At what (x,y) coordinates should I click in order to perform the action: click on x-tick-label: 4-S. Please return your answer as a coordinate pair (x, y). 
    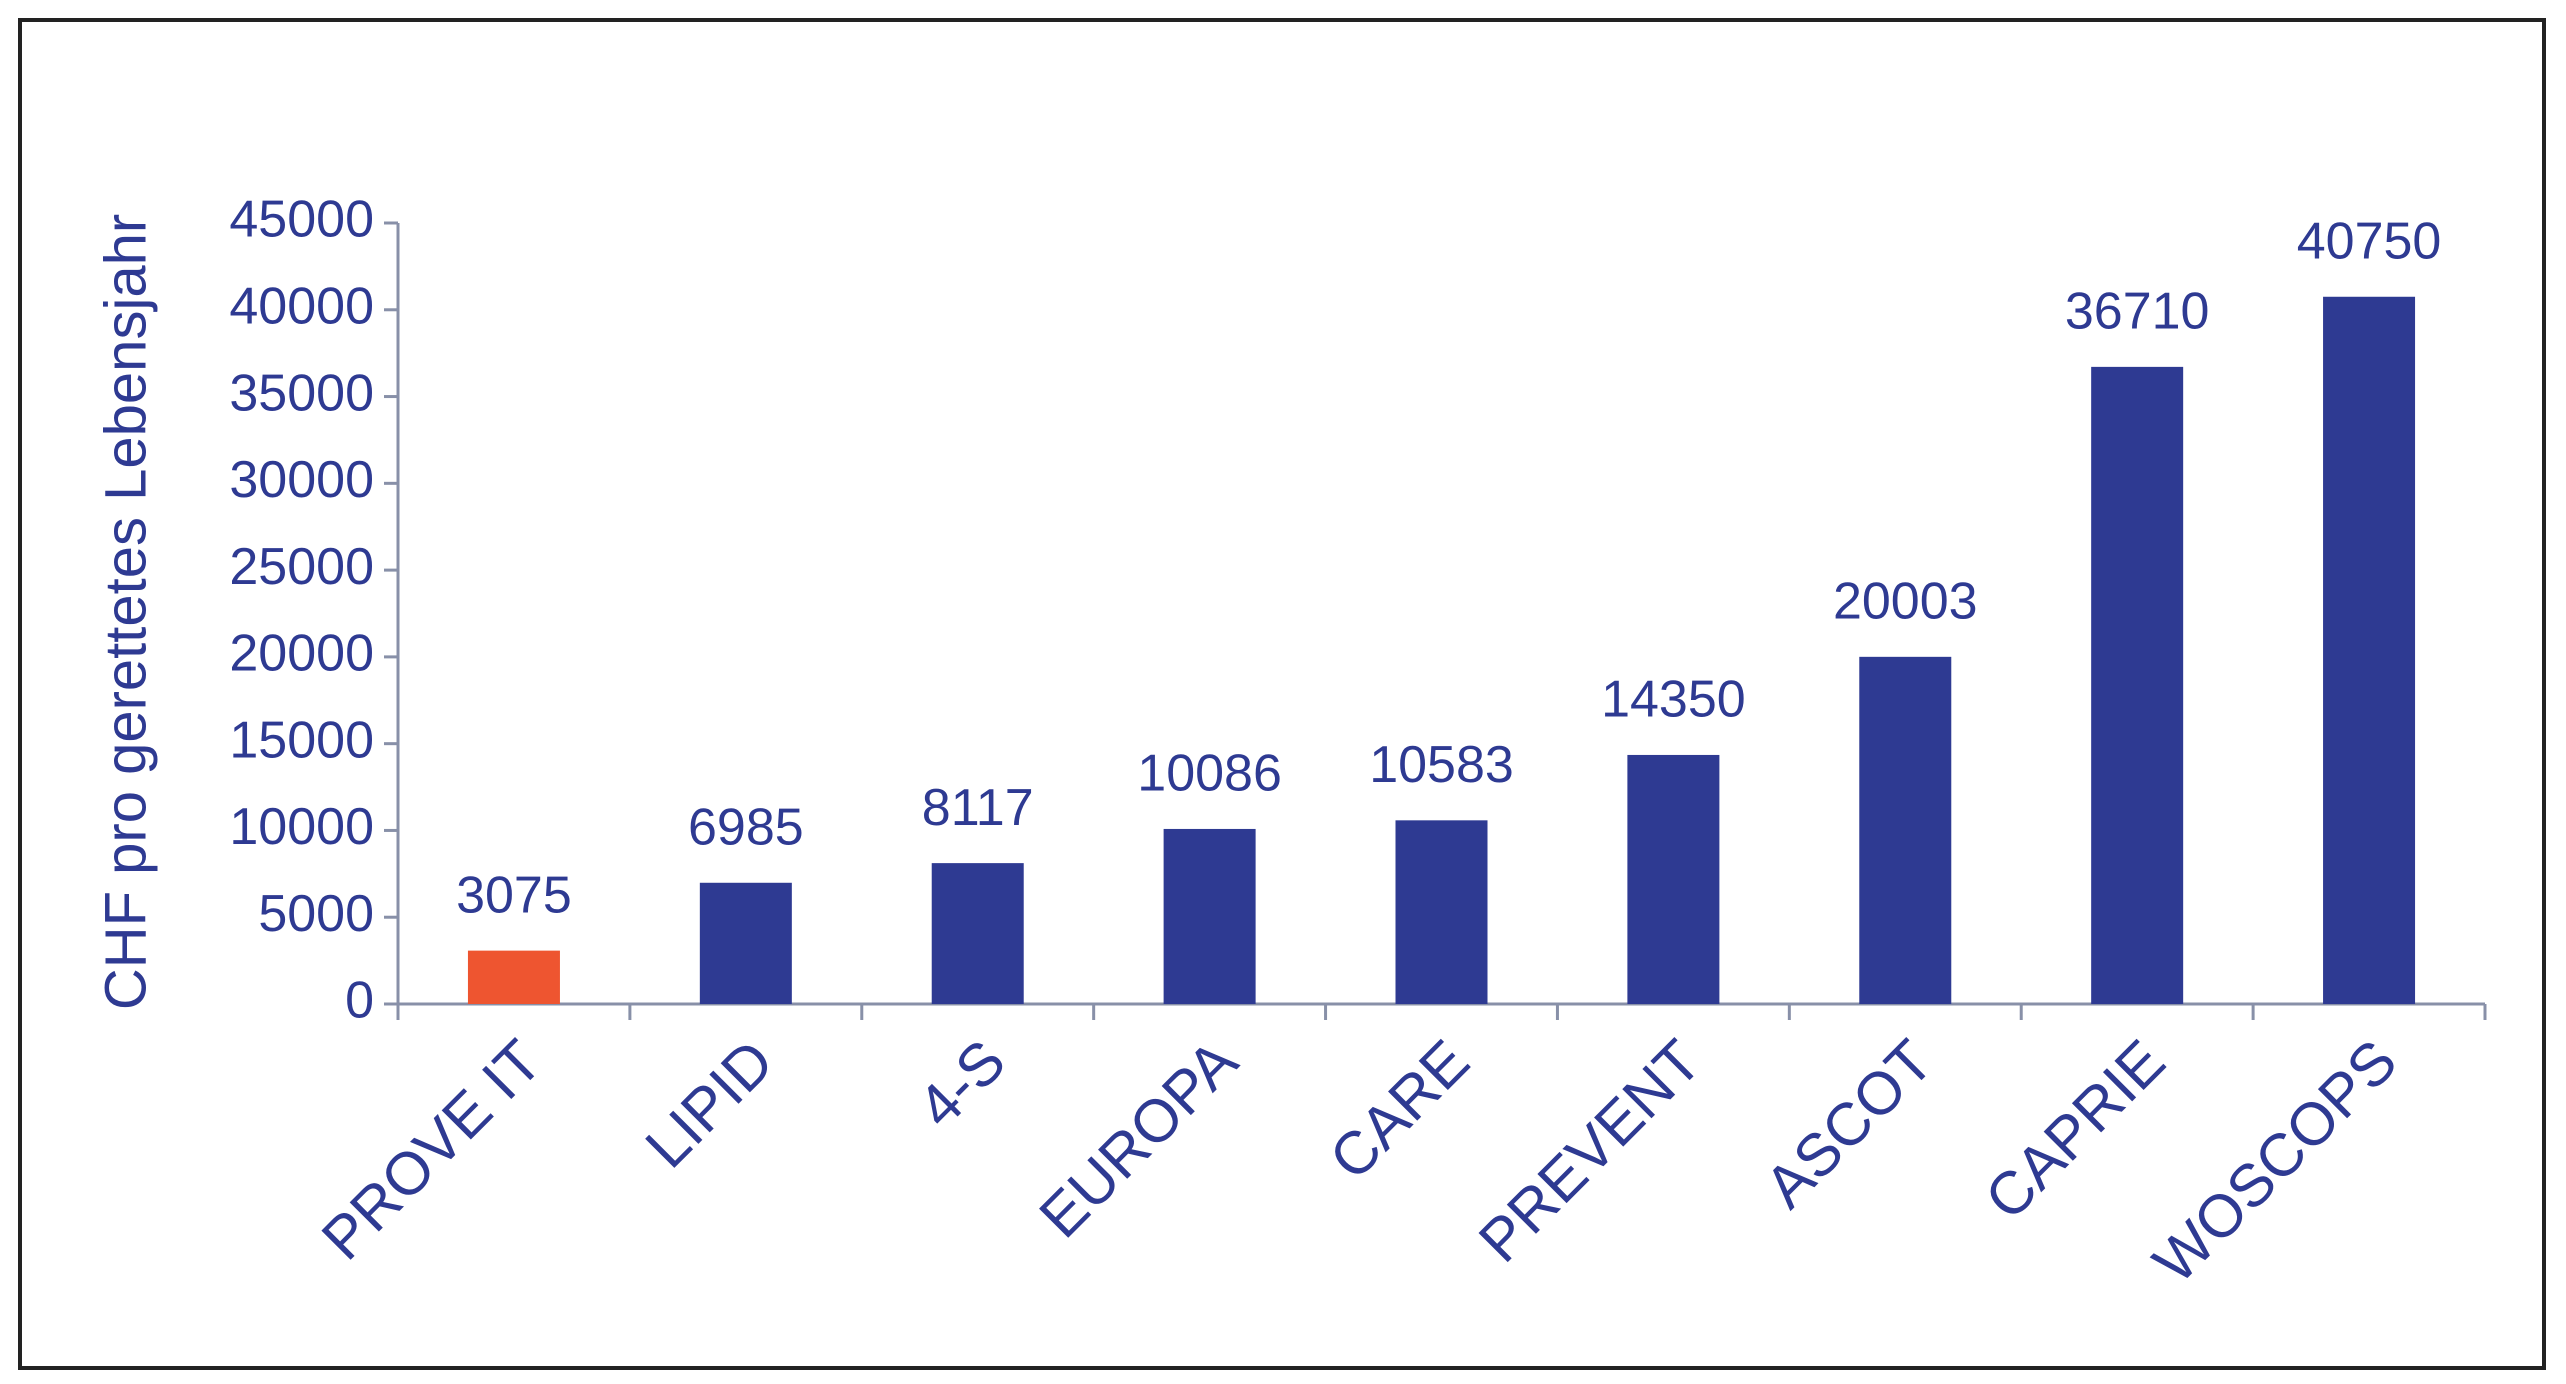
    Looking at the image, I should click on (961, 1083).